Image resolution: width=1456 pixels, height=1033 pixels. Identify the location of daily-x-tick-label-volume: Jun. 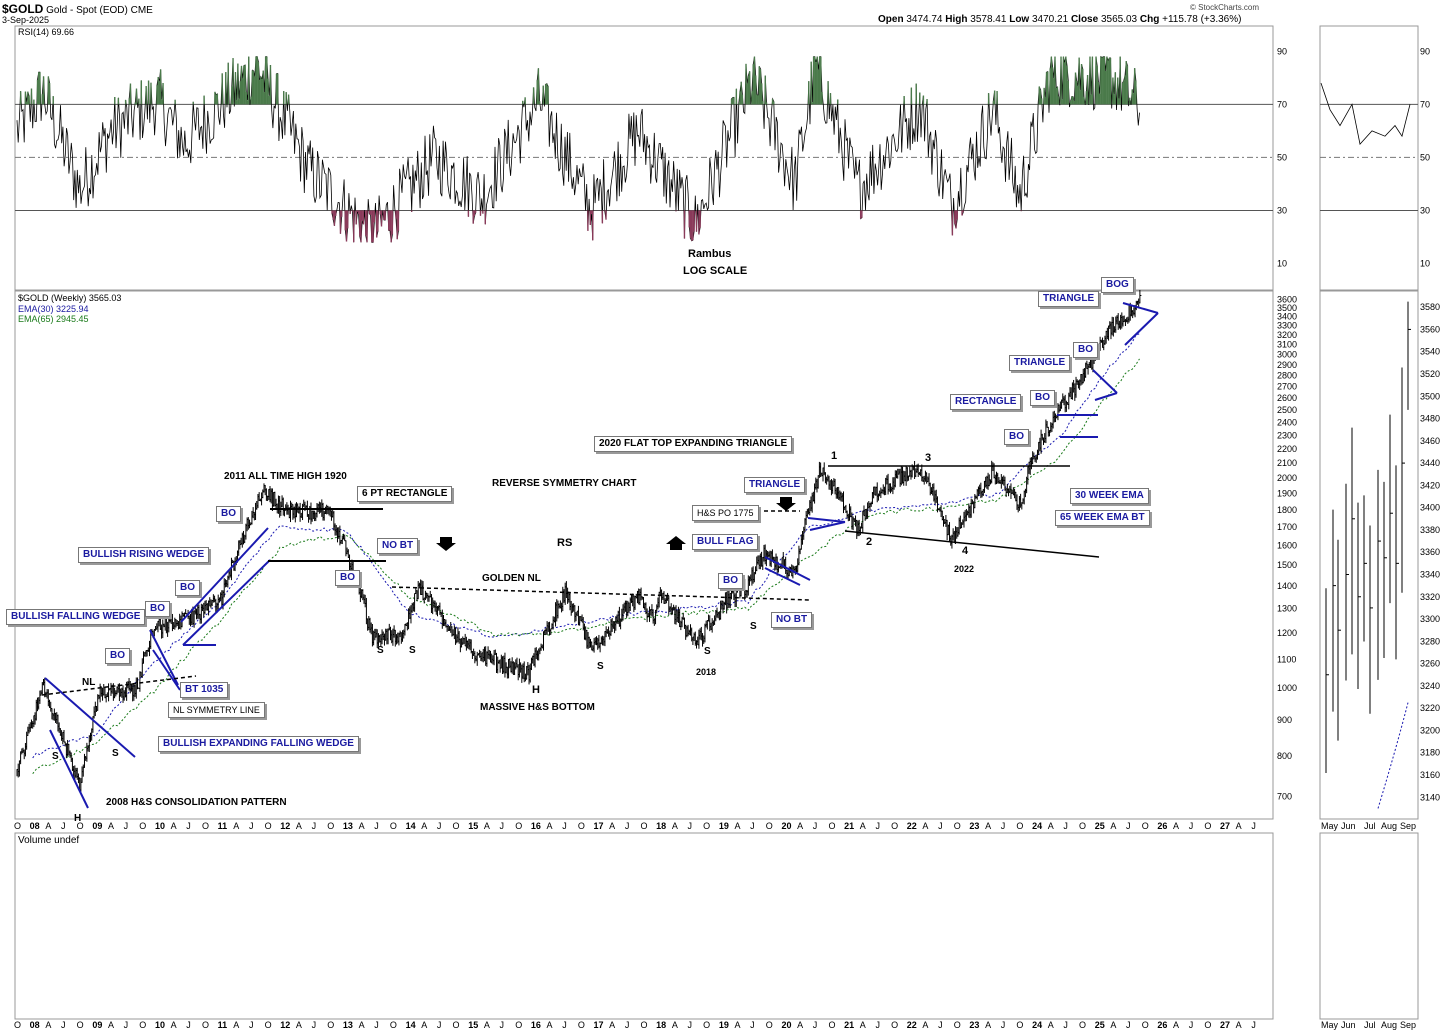
(1348, 1025).